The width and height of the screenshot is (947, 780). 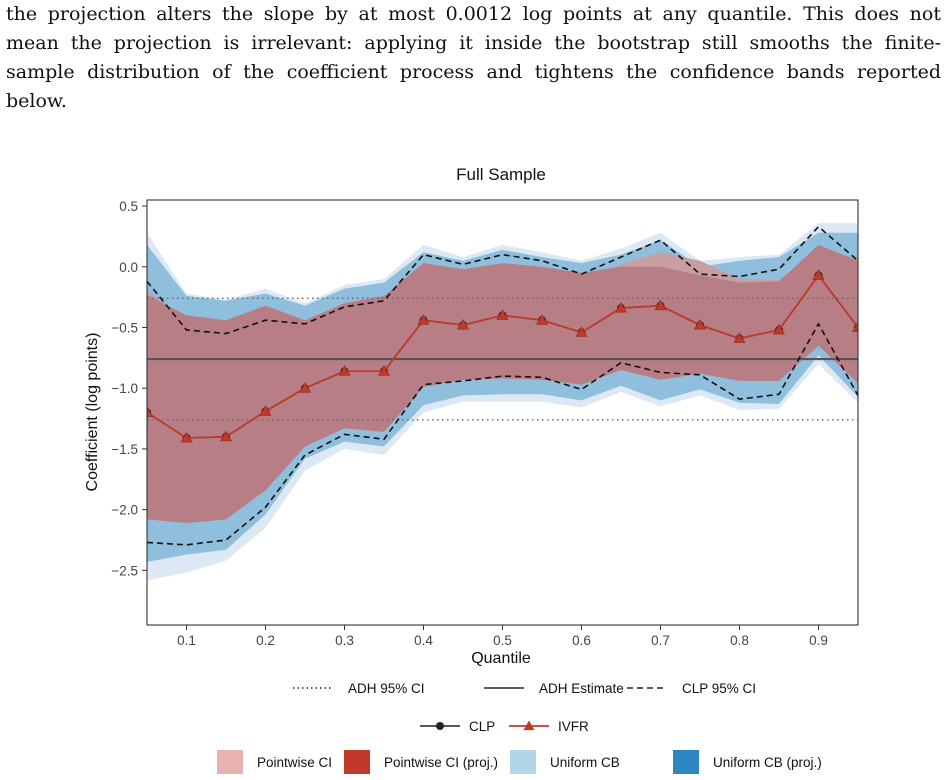 What do you see at coordinates (92, 412) in the screenshot?
I see `y-axis-label: Coefficient (log points)` at bounding box center [92, 412].